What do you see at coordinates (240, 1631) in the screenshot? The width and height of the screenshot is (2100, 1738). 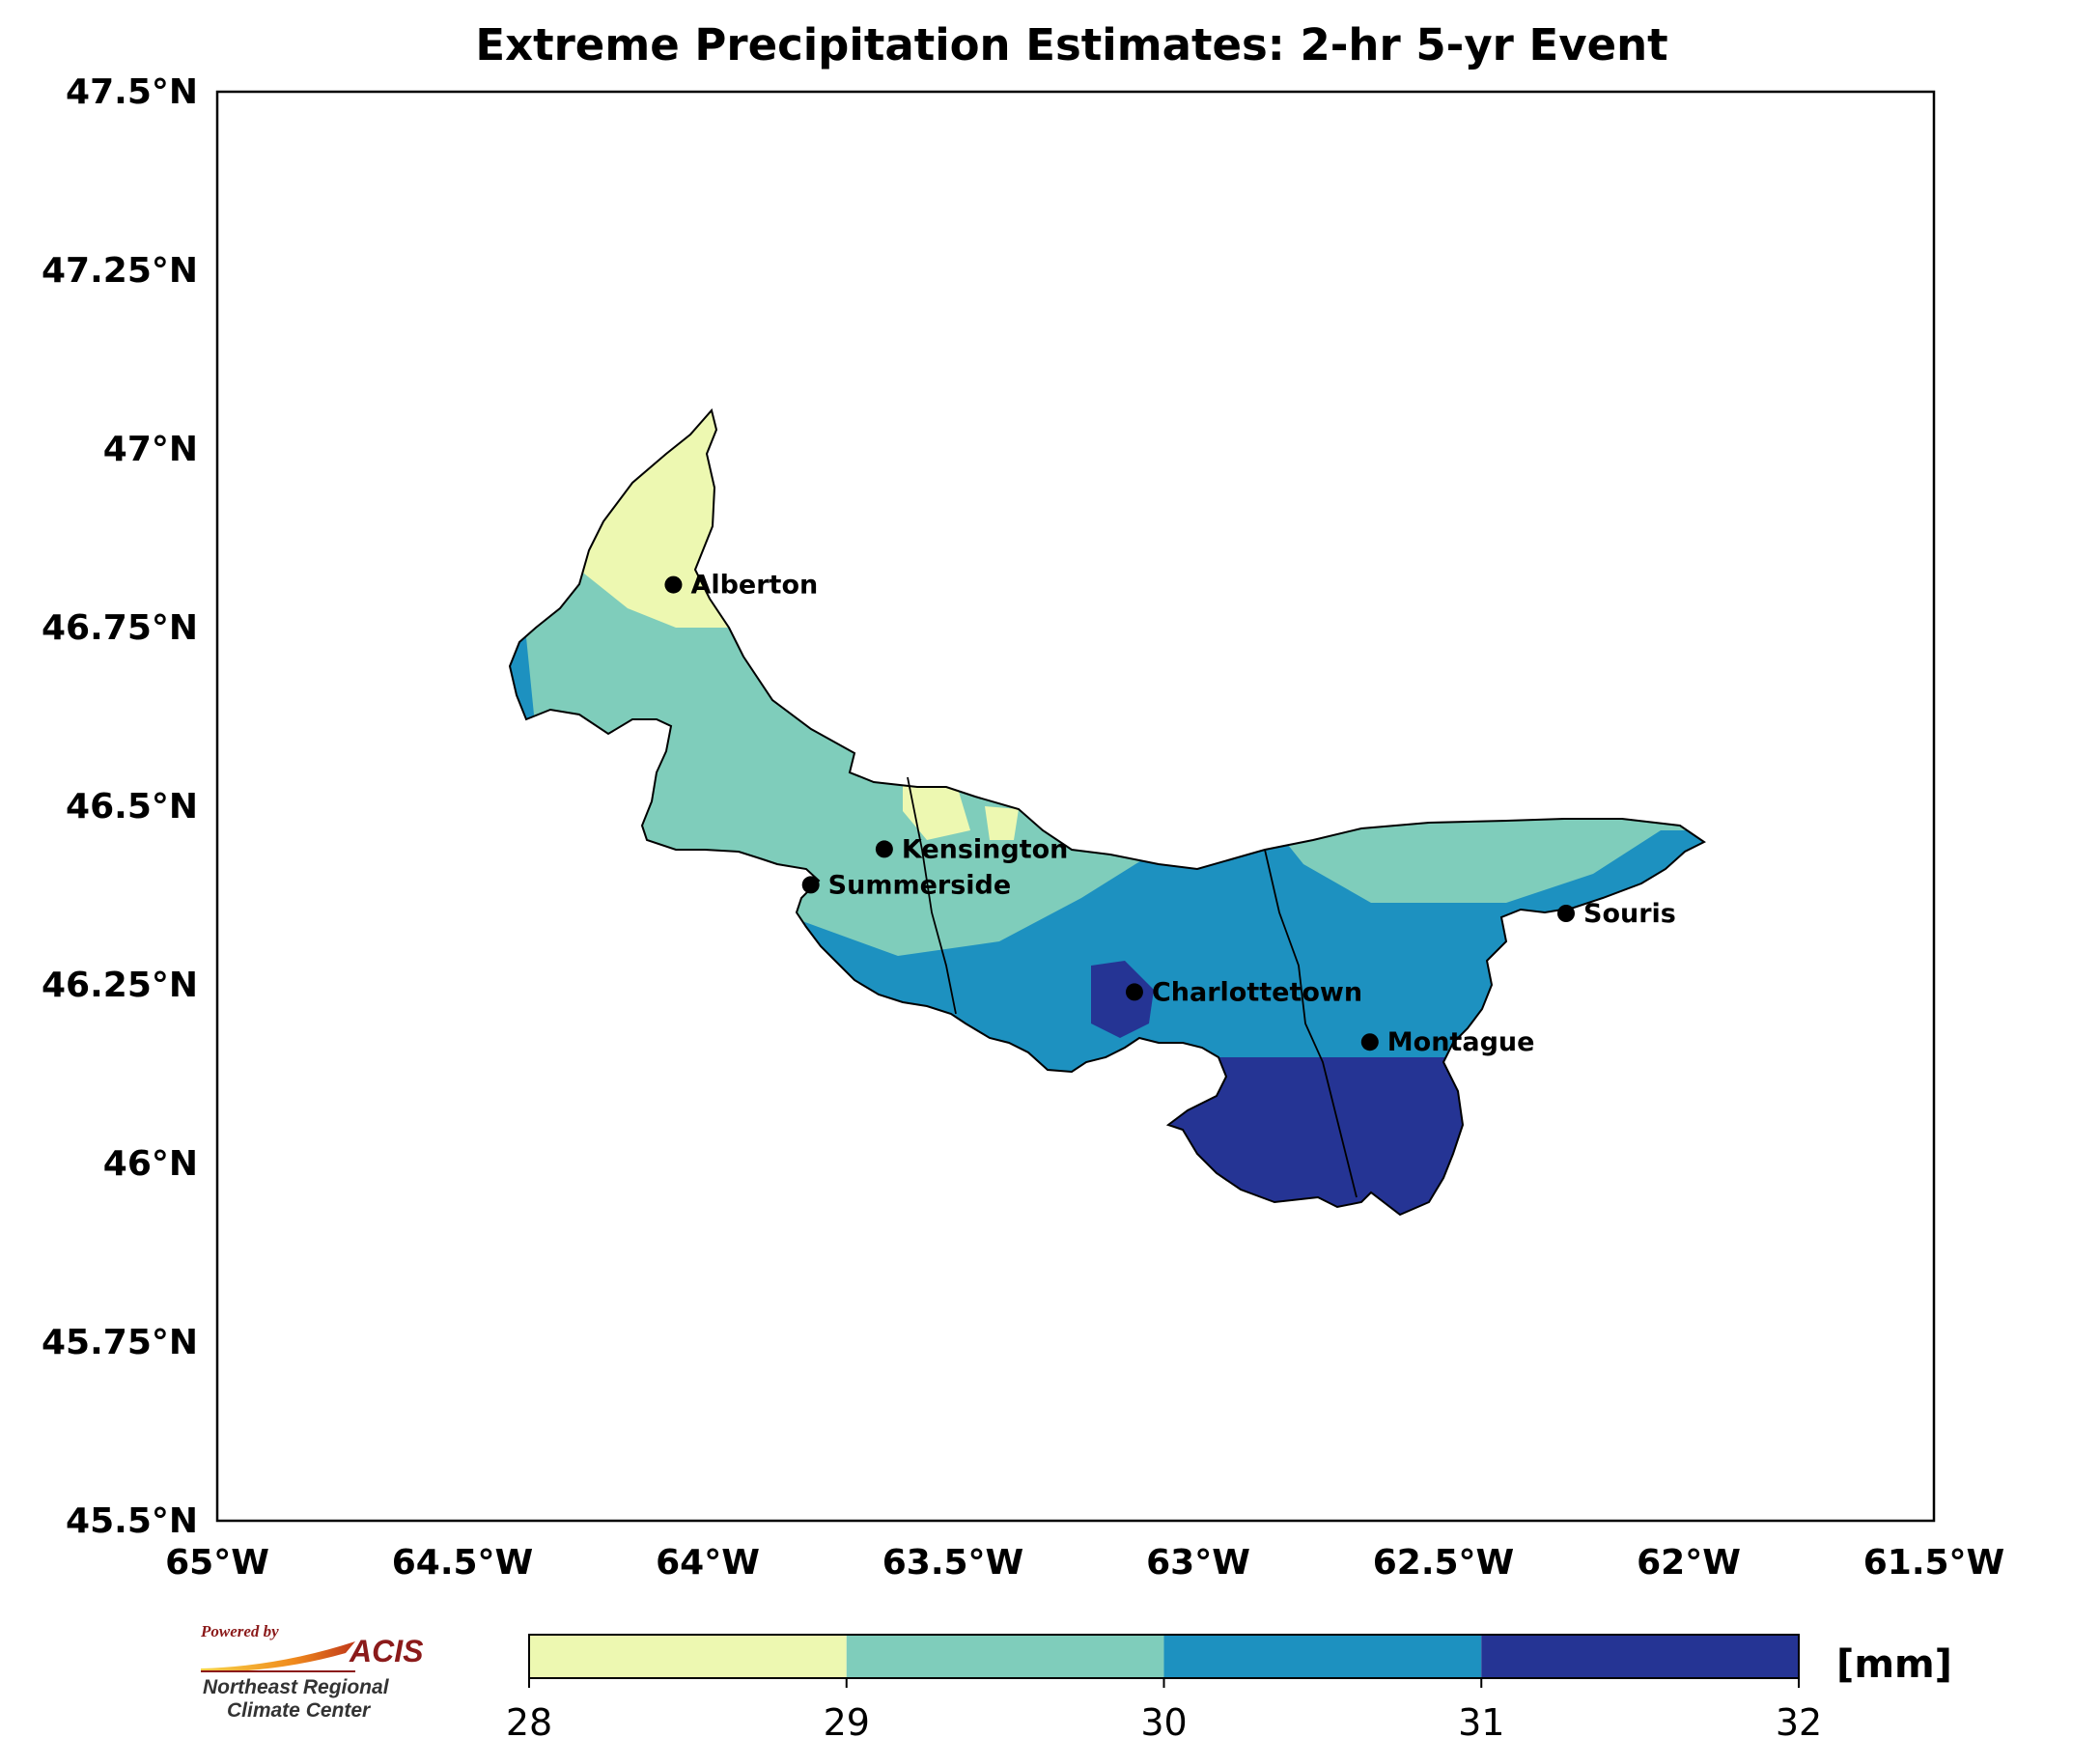 I see `logo-powered-text: Powered by` at bounding box center [240, 1631].